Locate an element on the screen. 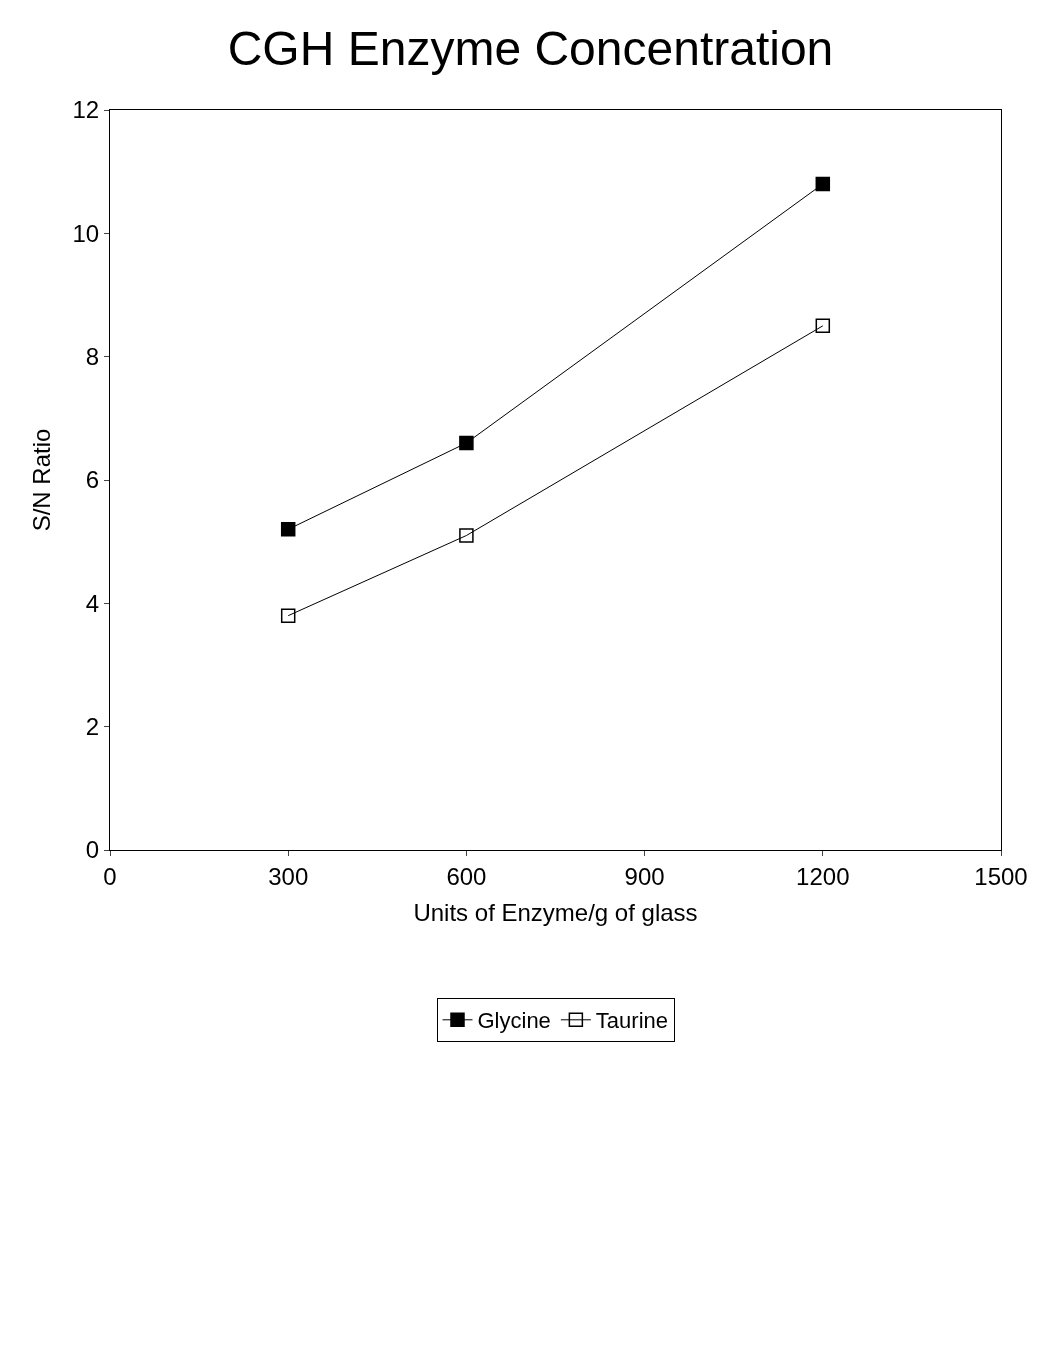 The width and height of the screenshot is (1061, 1354). legend-label: Taurine is located at coordinates (632, 1021).